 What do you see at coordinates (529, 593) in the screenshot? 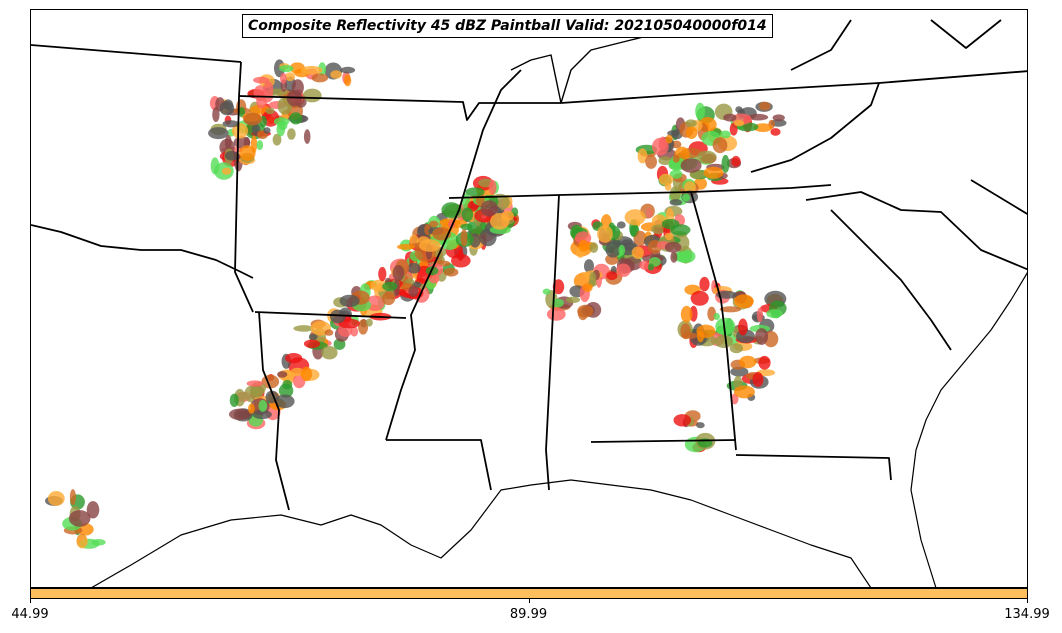
I see `colorbar` at bounding box center [529, 593].